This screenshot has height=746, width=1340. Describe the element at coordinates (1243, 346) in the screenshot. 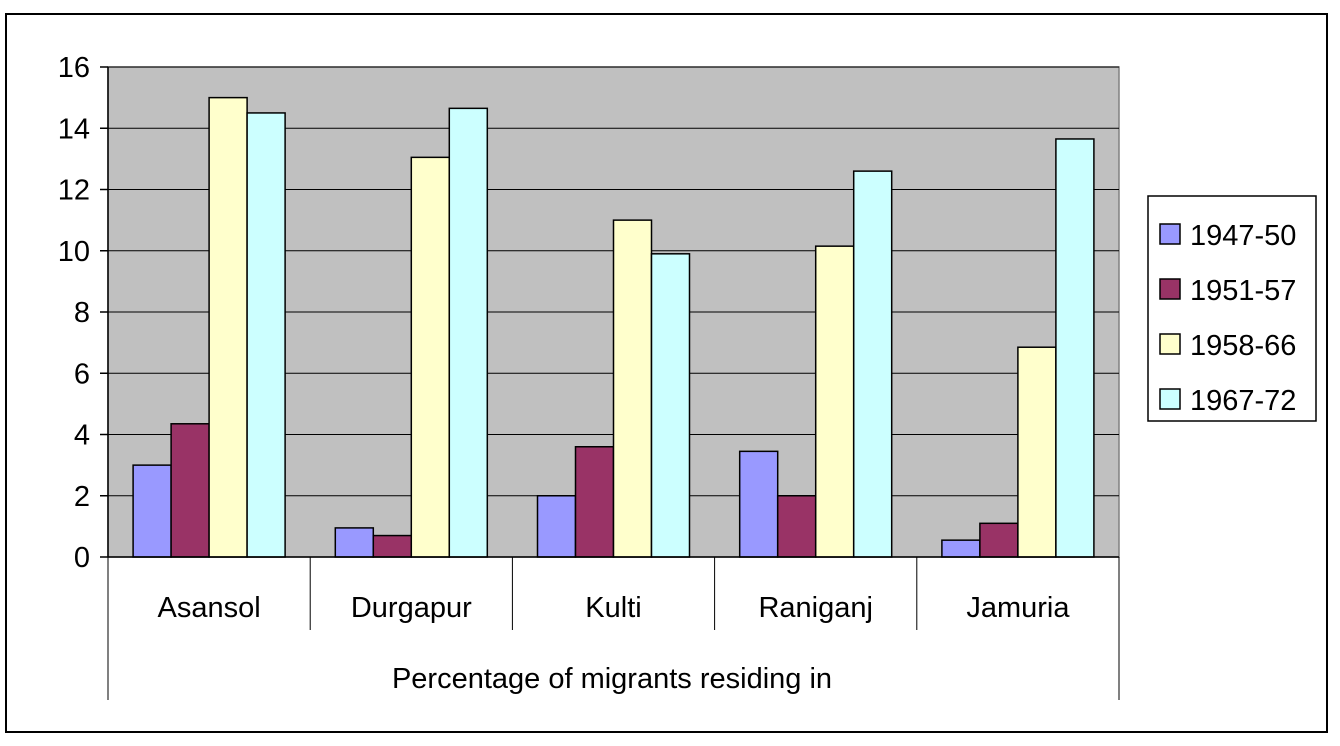

I see `legend-label: 1958-66` at that location.